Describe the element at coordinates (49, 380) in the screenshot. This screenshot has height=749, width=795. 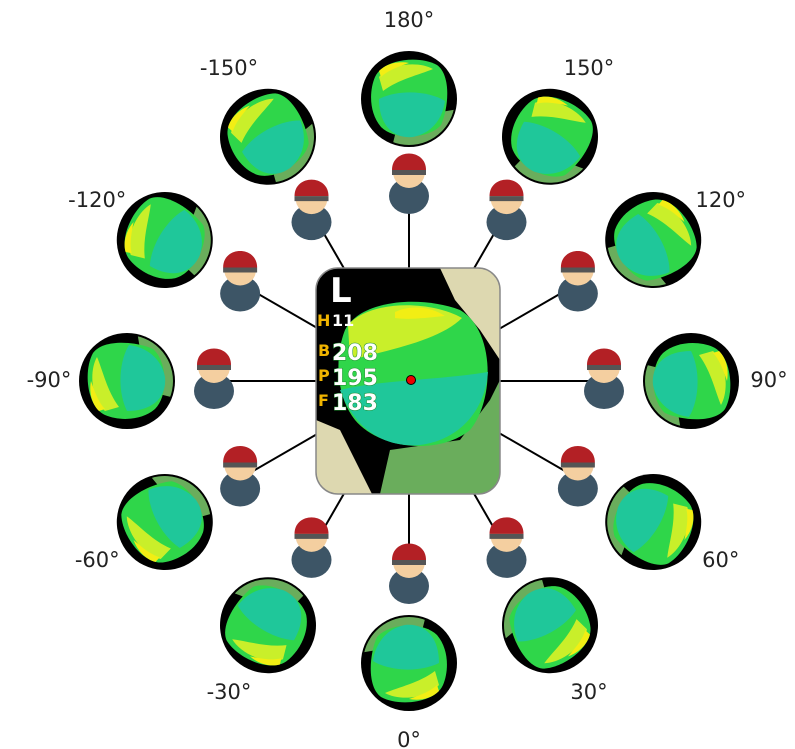
I see `view-angle: -90°` at that location.